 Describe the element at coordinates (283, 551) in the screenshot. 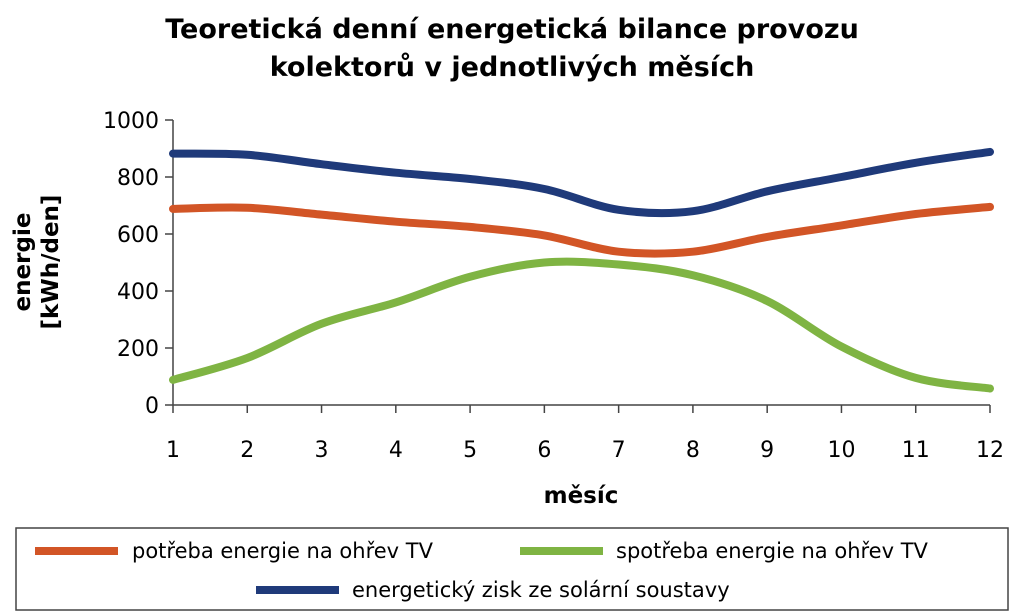

I see `legend-label-potreba: potřeba energie na ohřev TV` at that location.